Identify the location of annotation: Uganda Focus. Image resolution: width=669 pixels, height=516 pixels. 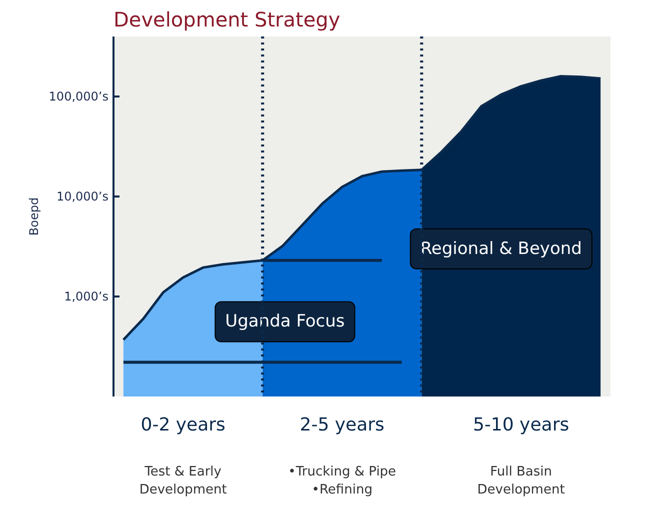
(285, 322).